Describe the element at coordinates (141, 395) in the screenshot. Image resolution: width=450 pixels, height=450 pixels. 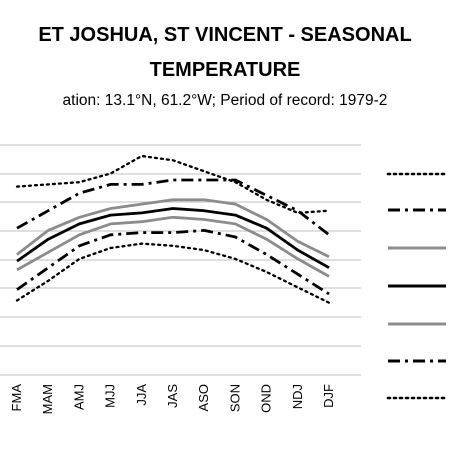
I see `x-tick-label: JJA` at that location.